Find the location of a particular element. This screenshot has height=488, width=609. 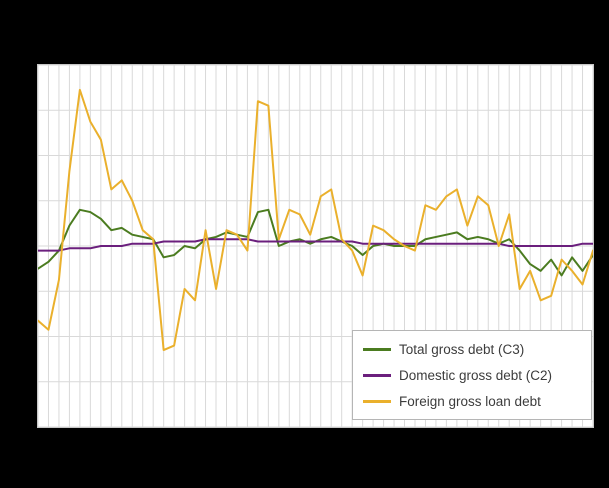

legend-label: Foreign gross loan debt is located at coordinates (470, 401).